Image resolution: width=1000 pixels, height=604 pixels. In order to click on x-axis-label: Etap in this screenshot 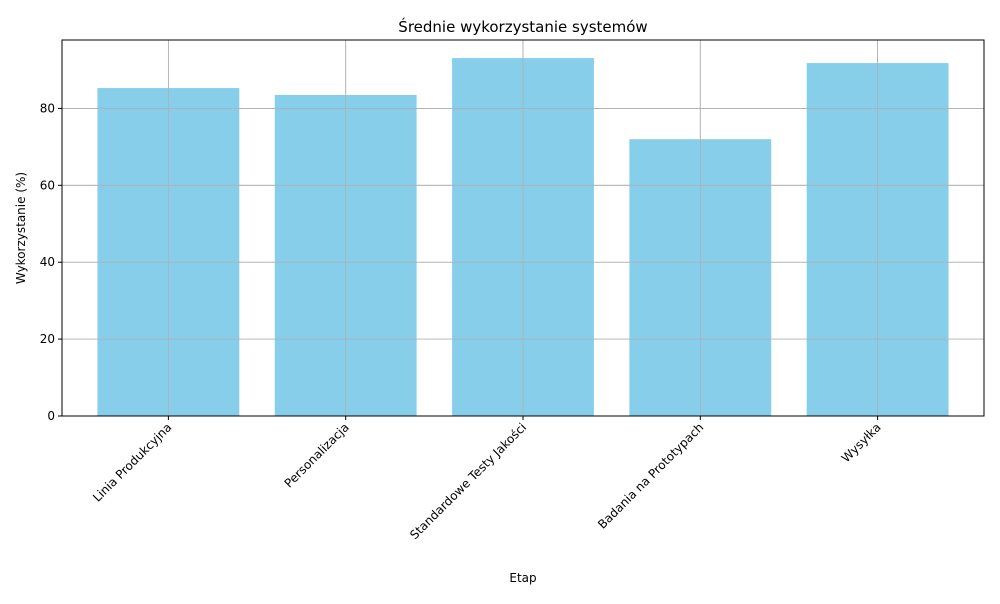, I will do `click(522, 578)`.